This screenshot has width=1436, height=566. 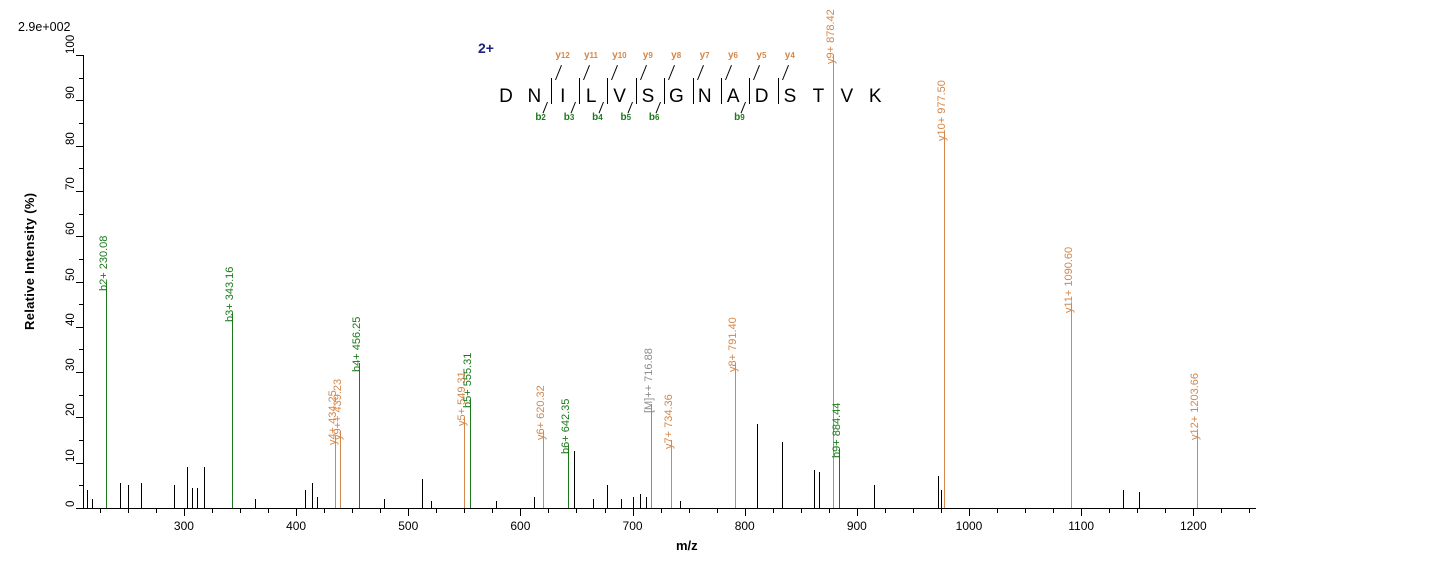 What do you see at coordinates (647, 55) in the screenshot?
I see `y-ion-label-9: y9` at bounding box center [647, 55].